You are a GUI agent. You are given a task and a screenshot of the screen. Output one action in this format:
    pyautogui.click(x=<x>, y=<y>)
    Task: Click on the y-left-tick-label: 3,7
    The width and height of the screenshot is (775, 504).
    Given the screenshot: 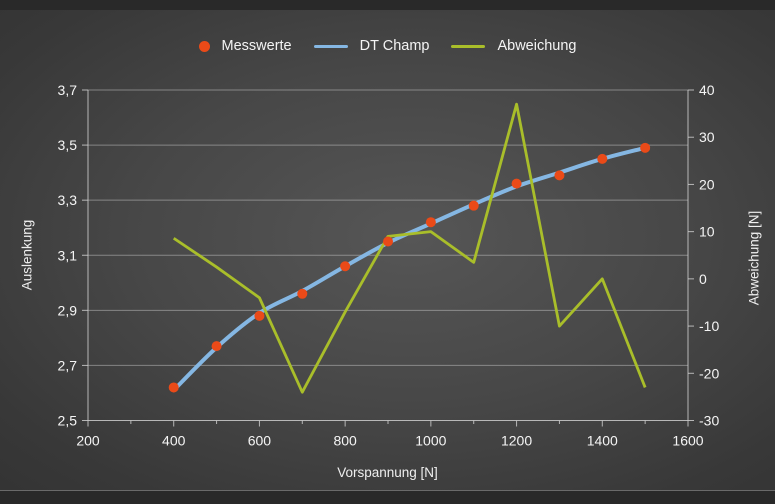 What is the action you would take?
    pyautogui.click(x=68, y=90)
    